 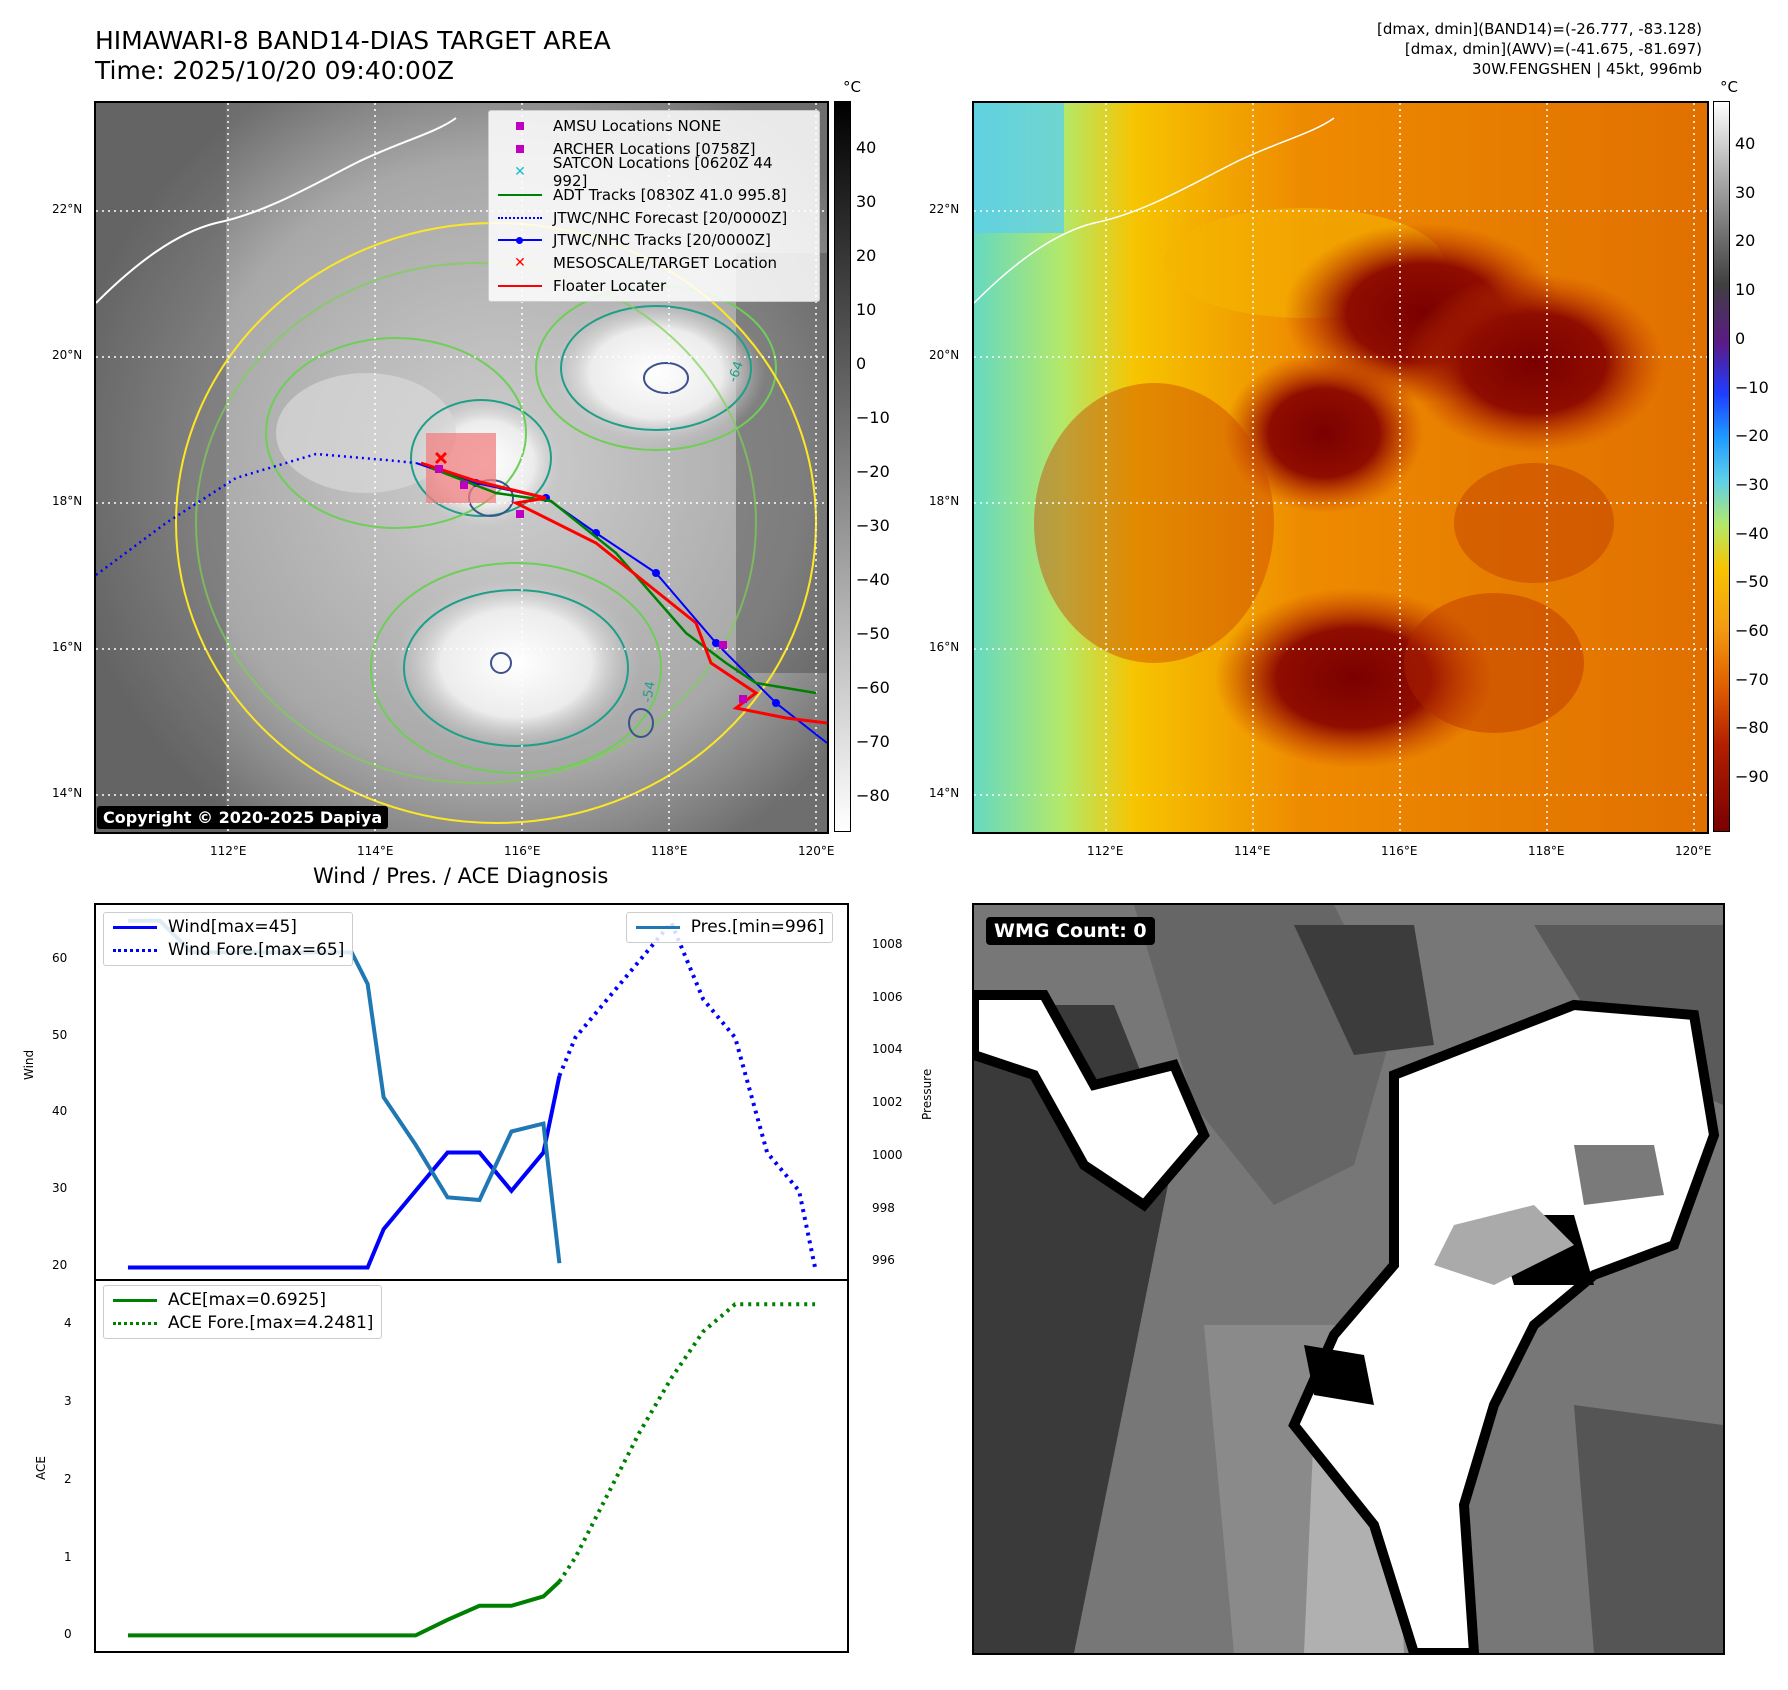 I want to click on ace-tick-label: 4, so click(x=68, y=1322).